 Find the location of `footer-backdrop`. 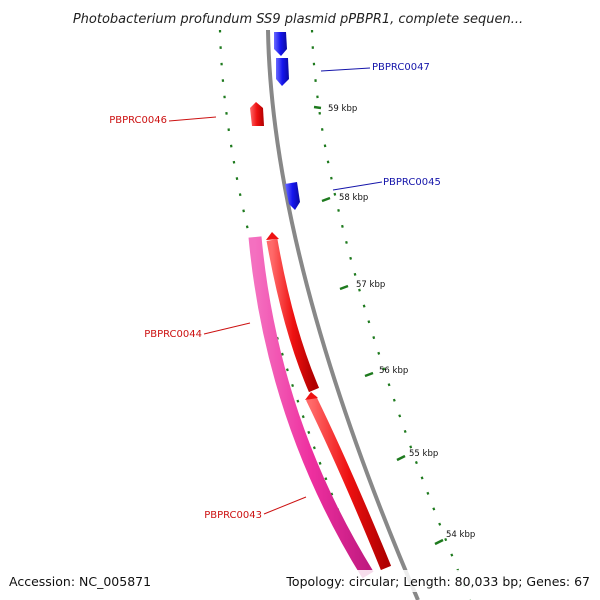

footer-backdrop is located at coordinates (446, 581).